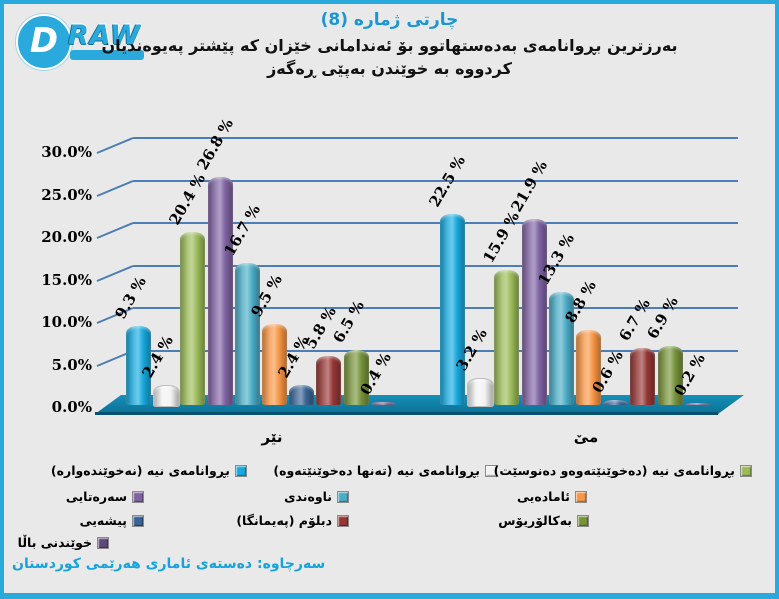 This screenshot has width=779, height=599. I want to click on y-axis-tick-label: 15.0%, so click(66, 279).